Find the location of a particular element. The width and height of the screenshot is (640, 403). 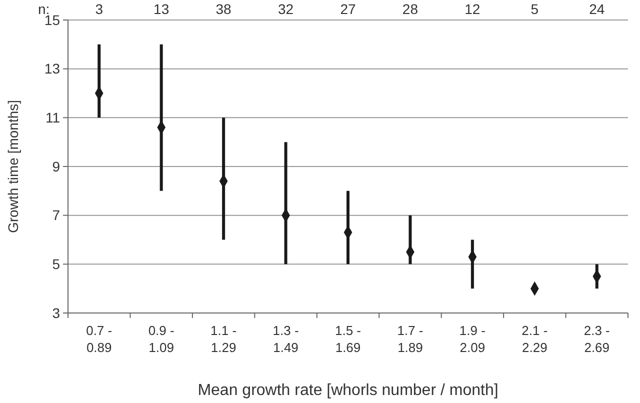

x-tick-label: 0.7 - 0.89 is located at coordinates (99, 339).